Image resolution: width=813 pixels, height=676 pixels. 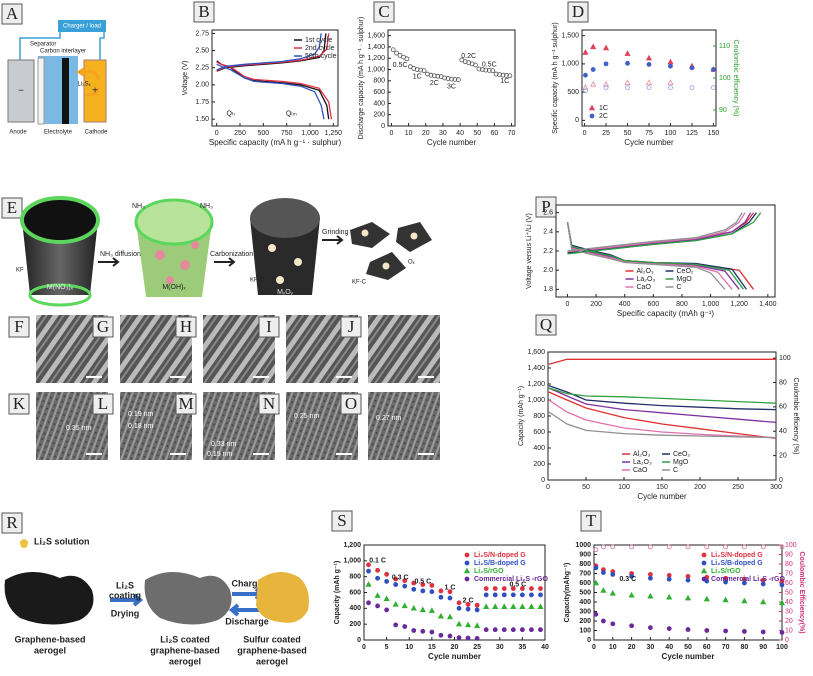 I want to click on x-tick-label: 100, so click(x=782, y=647).